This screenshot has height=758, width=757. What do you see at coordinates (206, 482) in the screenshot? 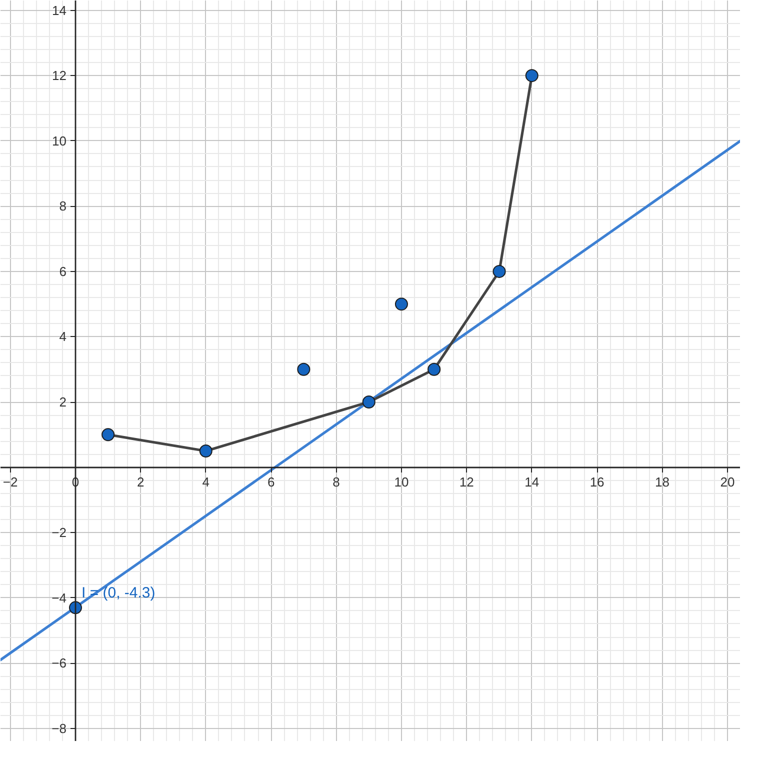
I see `x-tick-label: 4` at bounding box center [206, 482].